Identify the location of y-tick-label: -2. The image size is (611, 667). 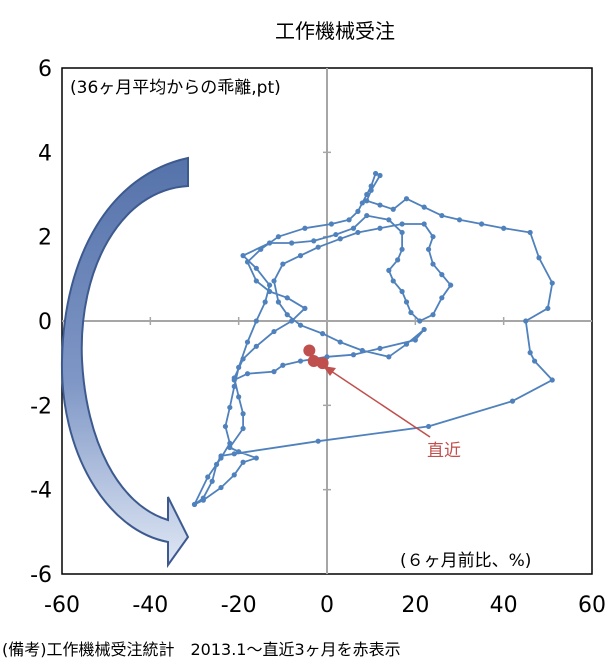
(41, 406).